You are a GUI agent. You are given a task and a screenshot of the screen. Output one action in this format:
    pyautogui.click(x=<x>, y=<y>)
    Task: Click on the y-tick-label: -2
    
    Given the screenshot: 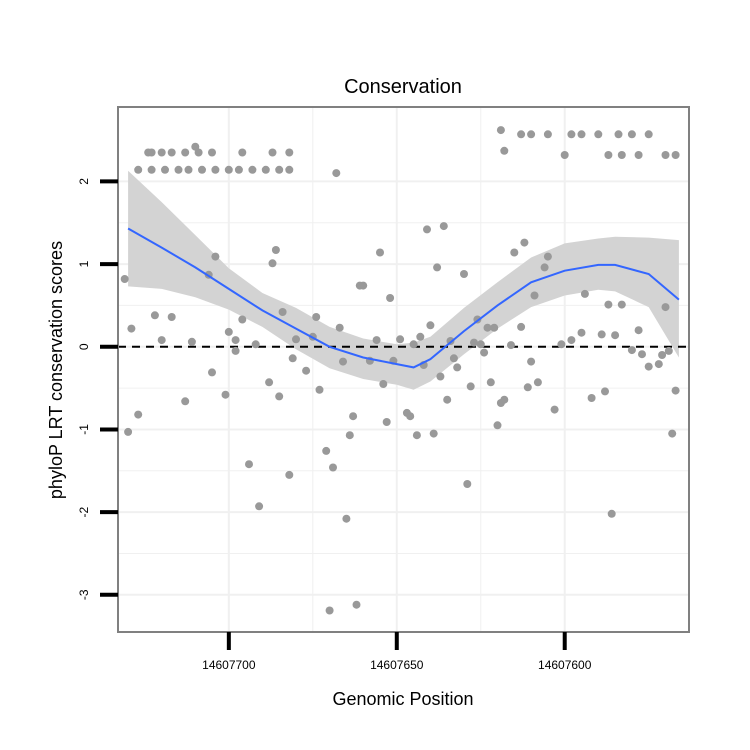 What is the action you would take?
    pyautogui.click(x=84, y=511)
    